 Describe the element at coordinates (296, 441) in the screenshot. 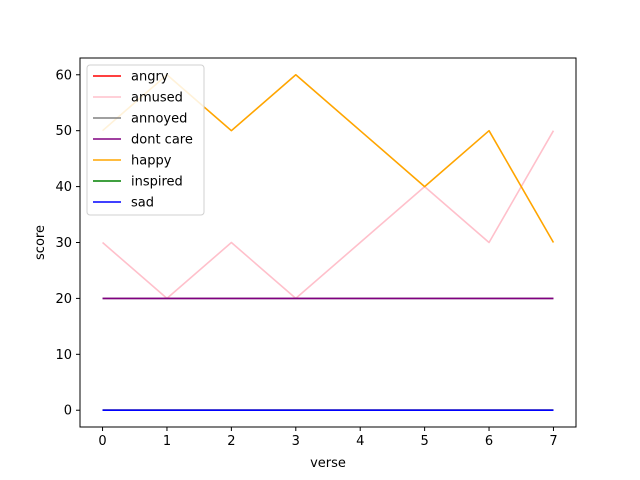

I see `x-tick-label: 3` at that location.